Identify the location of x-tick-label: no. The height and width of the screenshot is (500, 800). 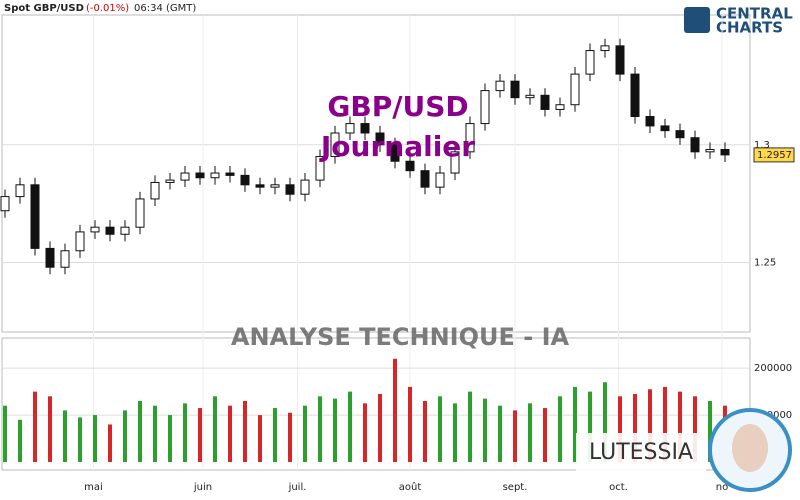
(722, 487).